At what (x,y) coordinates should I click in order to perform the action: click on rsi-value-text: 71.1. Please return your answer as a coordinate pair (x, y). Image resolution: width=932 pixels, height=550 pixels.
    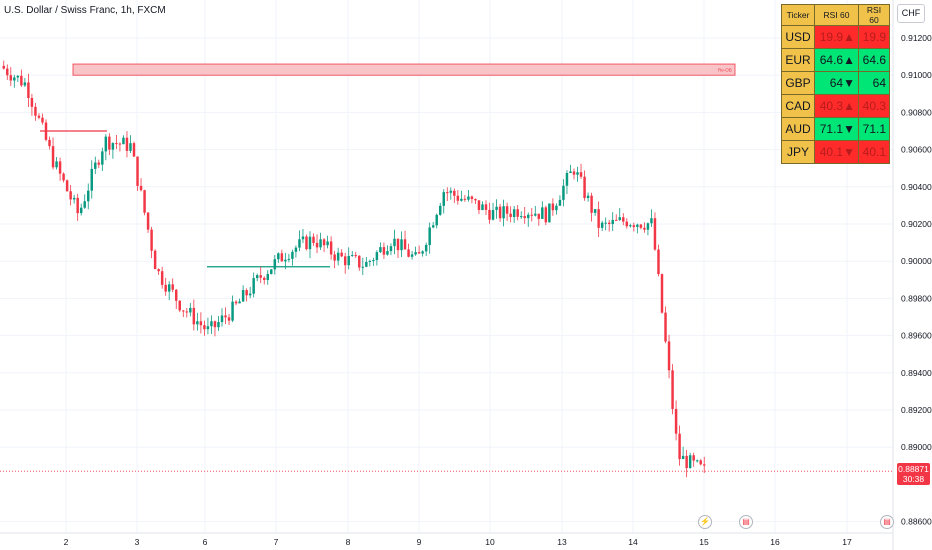
    Looking at the image, I should click on (831, 129).